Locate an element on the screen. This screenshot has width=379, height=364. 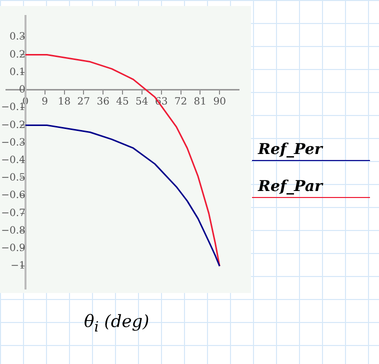
x-tick-label: 45 is located at coordinates (122, 102).